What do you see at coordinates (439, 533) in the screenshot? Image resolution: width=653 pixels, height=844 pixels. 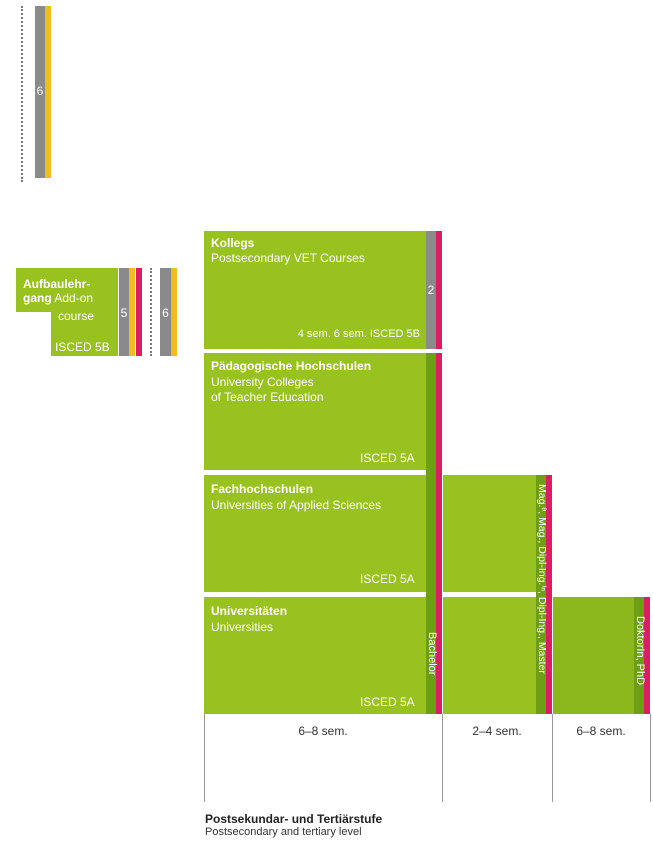 I see `bachelor-pink-bar` at bounding box center [439, 533].